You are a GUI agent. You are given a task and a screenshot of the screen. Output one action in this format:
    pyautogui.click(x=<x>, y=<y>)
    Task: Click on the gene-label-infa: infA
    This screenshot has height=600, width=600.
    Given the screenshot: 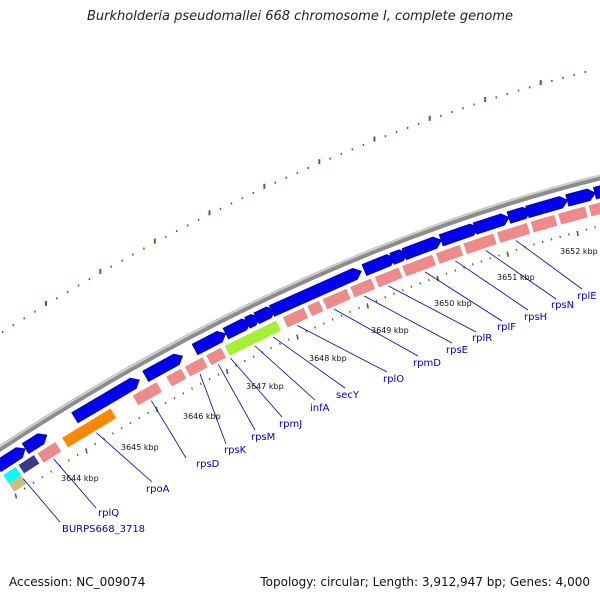 What is the action you would take?
    pyautogui.click(x=320, y=408)
    